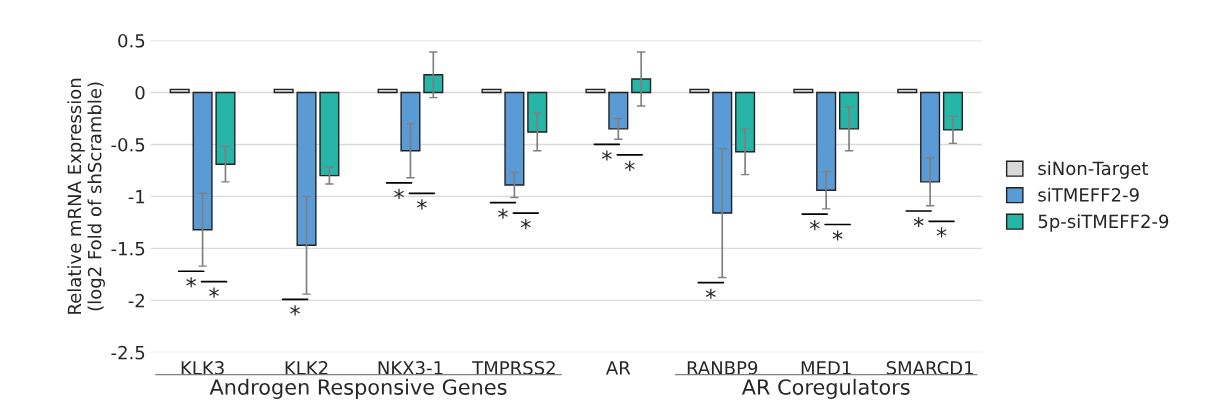 The width and height of the screenshot is (1205, 405). Describe the element at coordinates (1093, 170) in the screenshot. I see `legend-label: siNon-Target` at that location.